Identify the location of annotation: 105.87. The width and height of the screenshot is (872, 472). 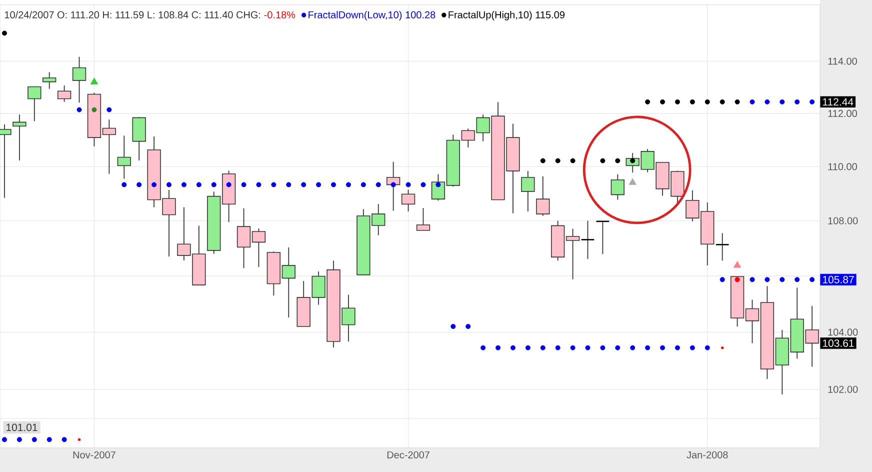
(838, 280).